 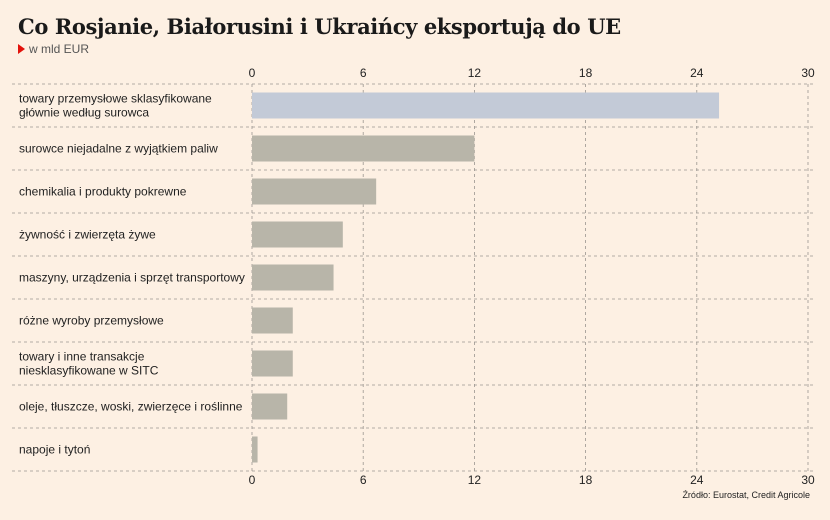 What do you see at coordinates (84, 113) in the screenshot?
I see `category-label: głównie według surowca` at bounding box center [84, 113].